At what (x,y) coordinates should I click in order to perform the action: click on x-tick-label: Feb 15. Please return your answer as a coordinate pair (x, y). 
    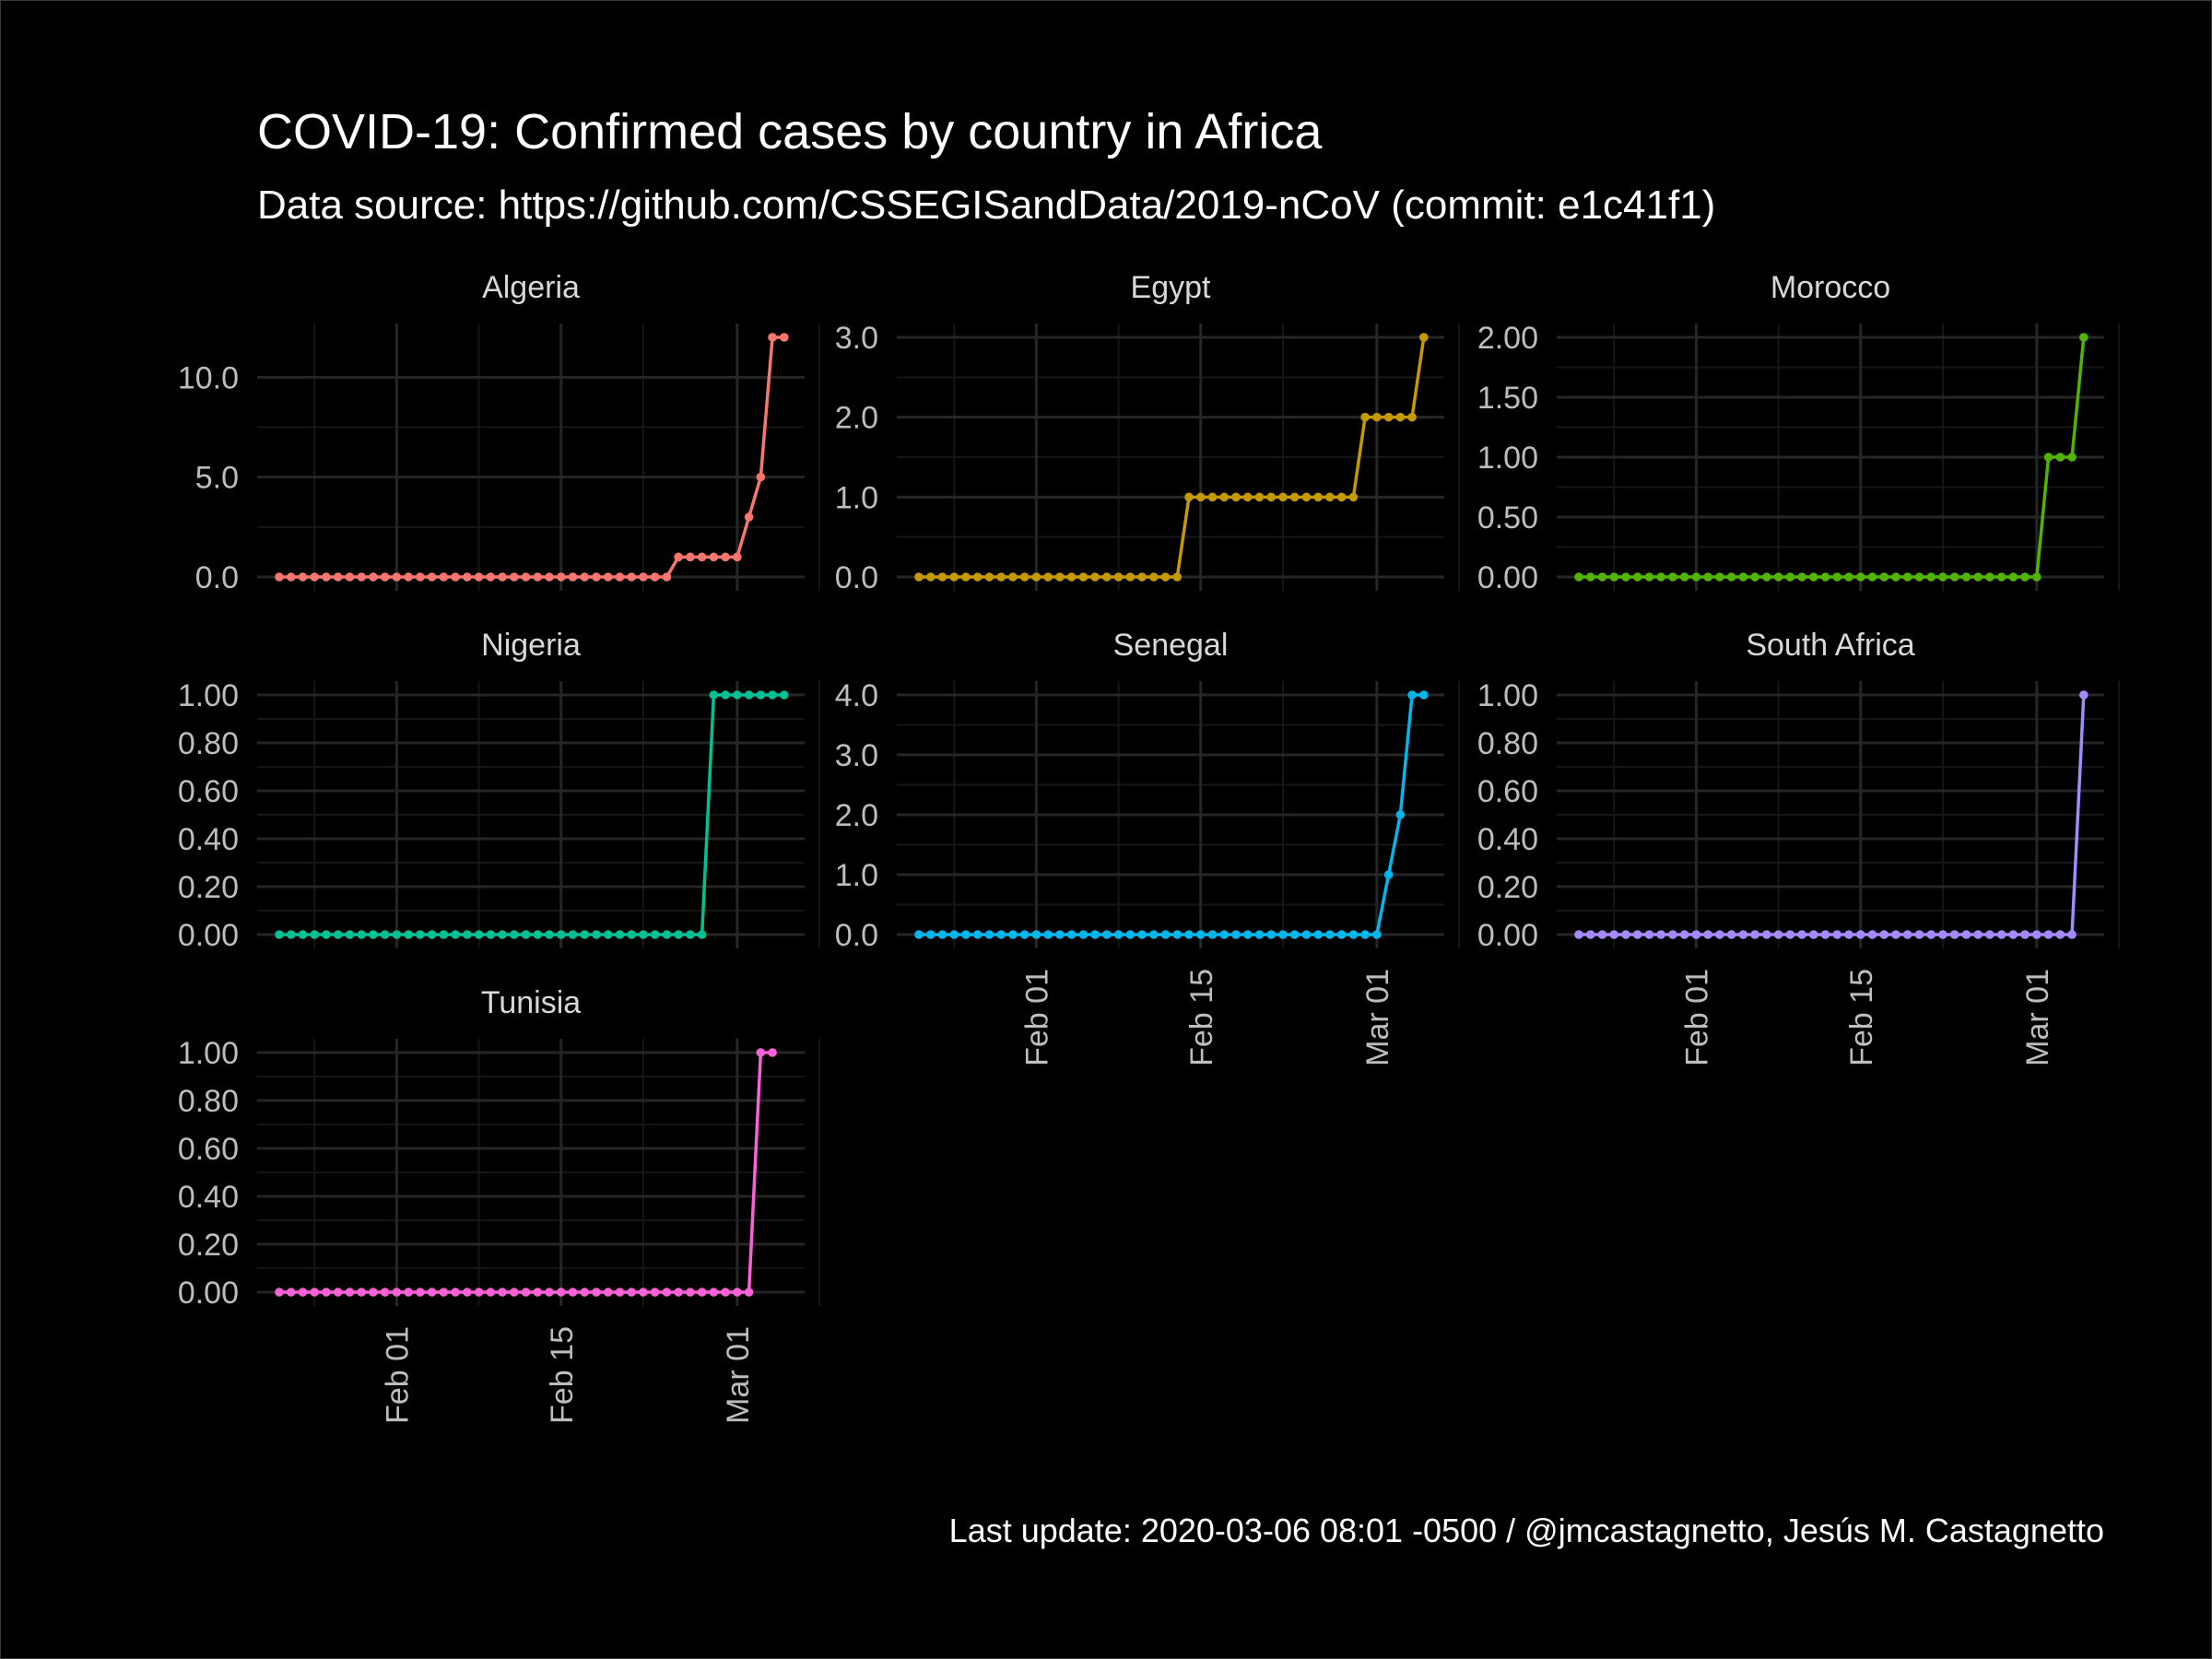
    Looking at the image, I should click on (562, 1375).